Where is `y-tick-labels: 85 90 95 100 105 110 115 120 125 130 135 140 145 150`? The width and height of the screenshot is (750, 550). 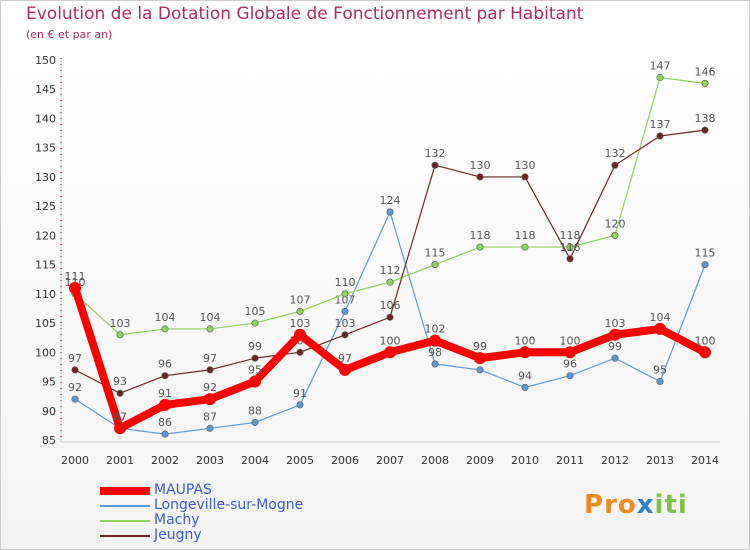 y-tick-labels: 85 90 95 100 105 110 115 120 125 130 135 140 145 150 is located at coordinates (45, 250).